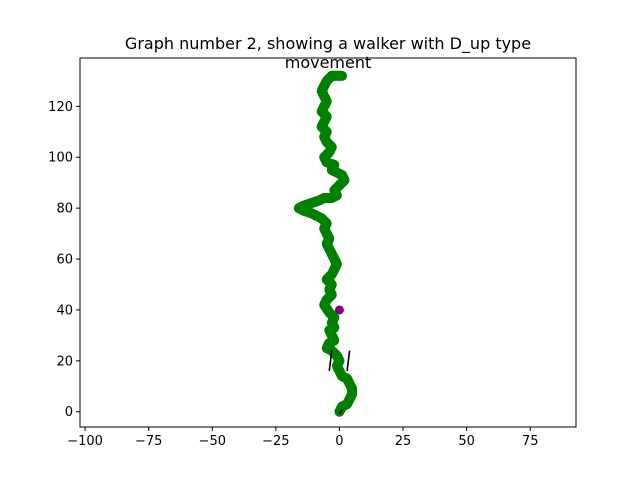 This screenshot has width=640, height=480. What do you see at coordinates (466, 441) in the screenshot?
I see `x-tick-label: 50` at bounding box center [466, 441].